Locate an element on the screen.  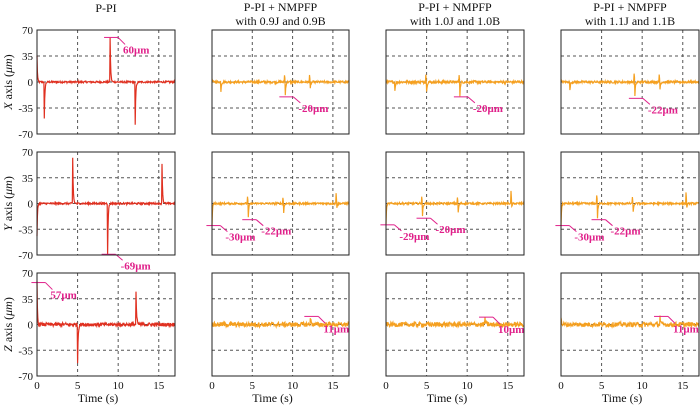
column-title: P-PI is located at coordinates (105, 8).